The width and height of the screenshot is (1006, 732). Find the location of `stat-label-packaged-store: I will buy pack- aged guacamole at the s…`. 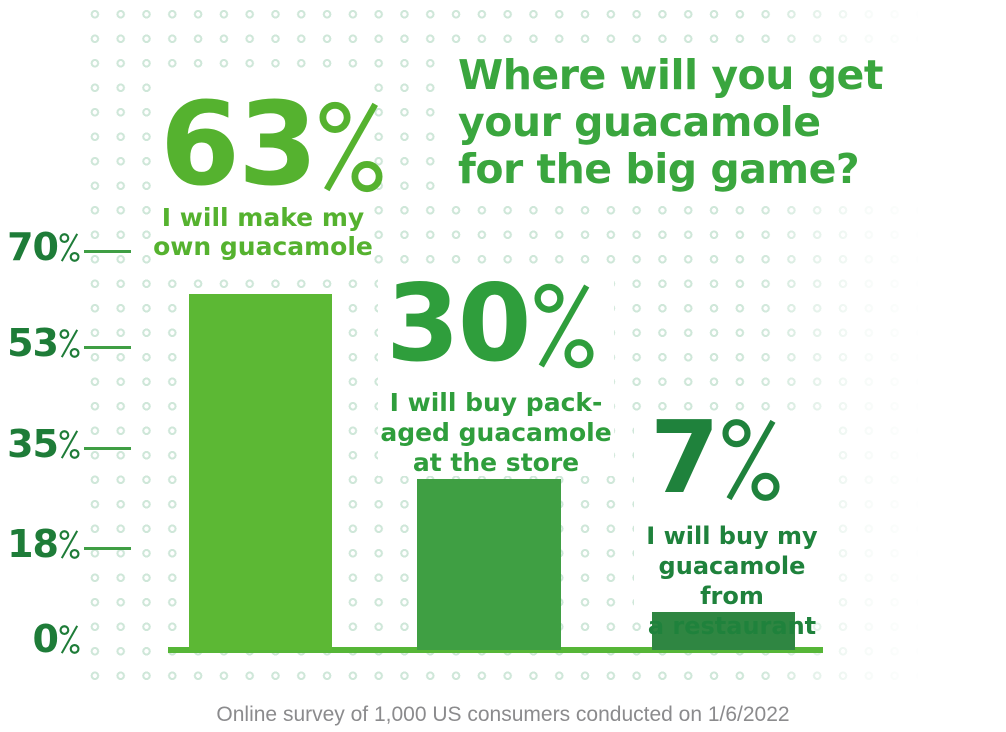

stat-label-packaged-store: I will buy pack- aged guacamole at the s… is located at coordinates (496, 433).